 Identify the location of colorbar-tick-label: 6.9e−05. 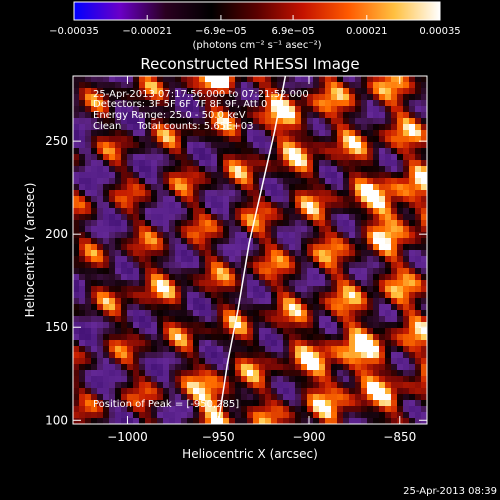
(292, 31).